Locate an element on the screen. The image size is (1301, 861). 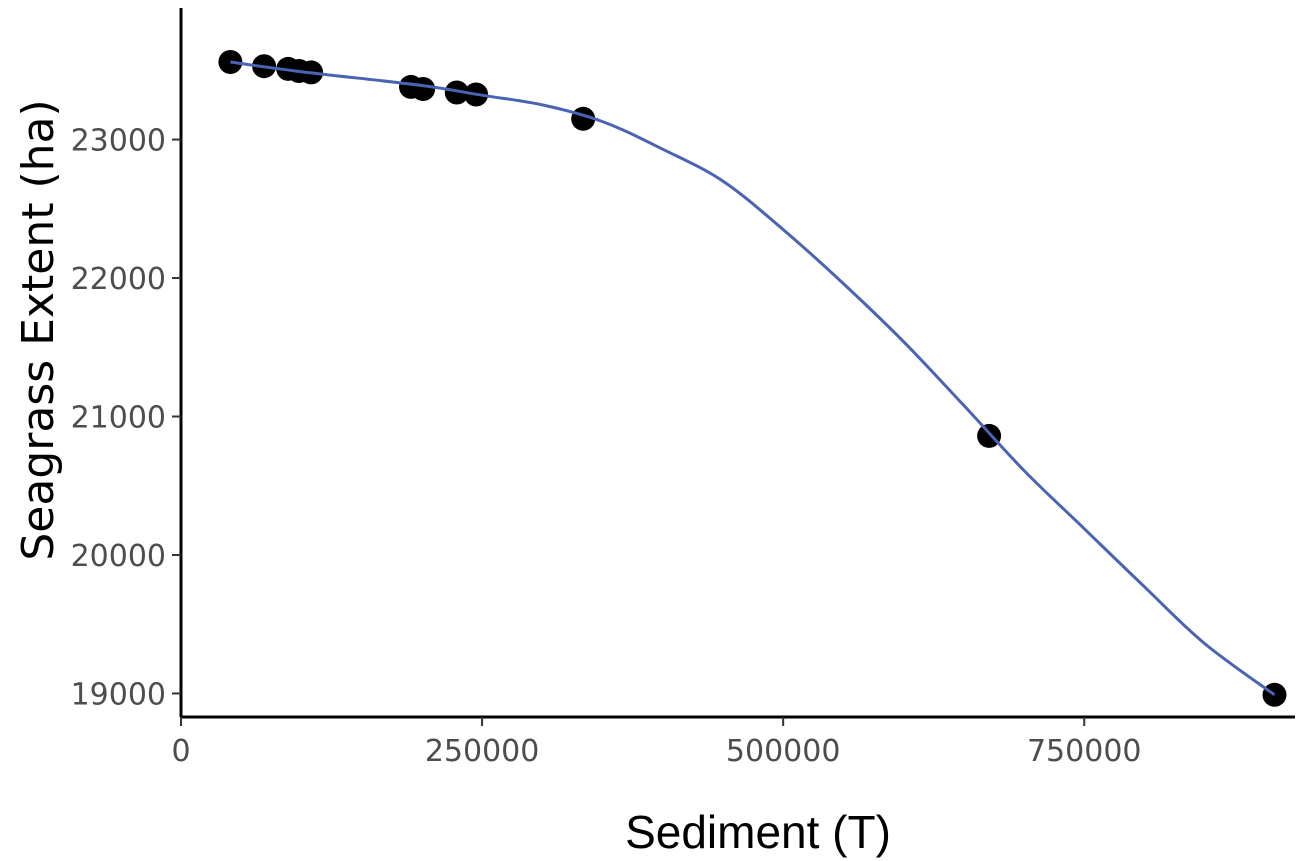
x-tick-label-0: 0 is located at coordinates (180, 751).